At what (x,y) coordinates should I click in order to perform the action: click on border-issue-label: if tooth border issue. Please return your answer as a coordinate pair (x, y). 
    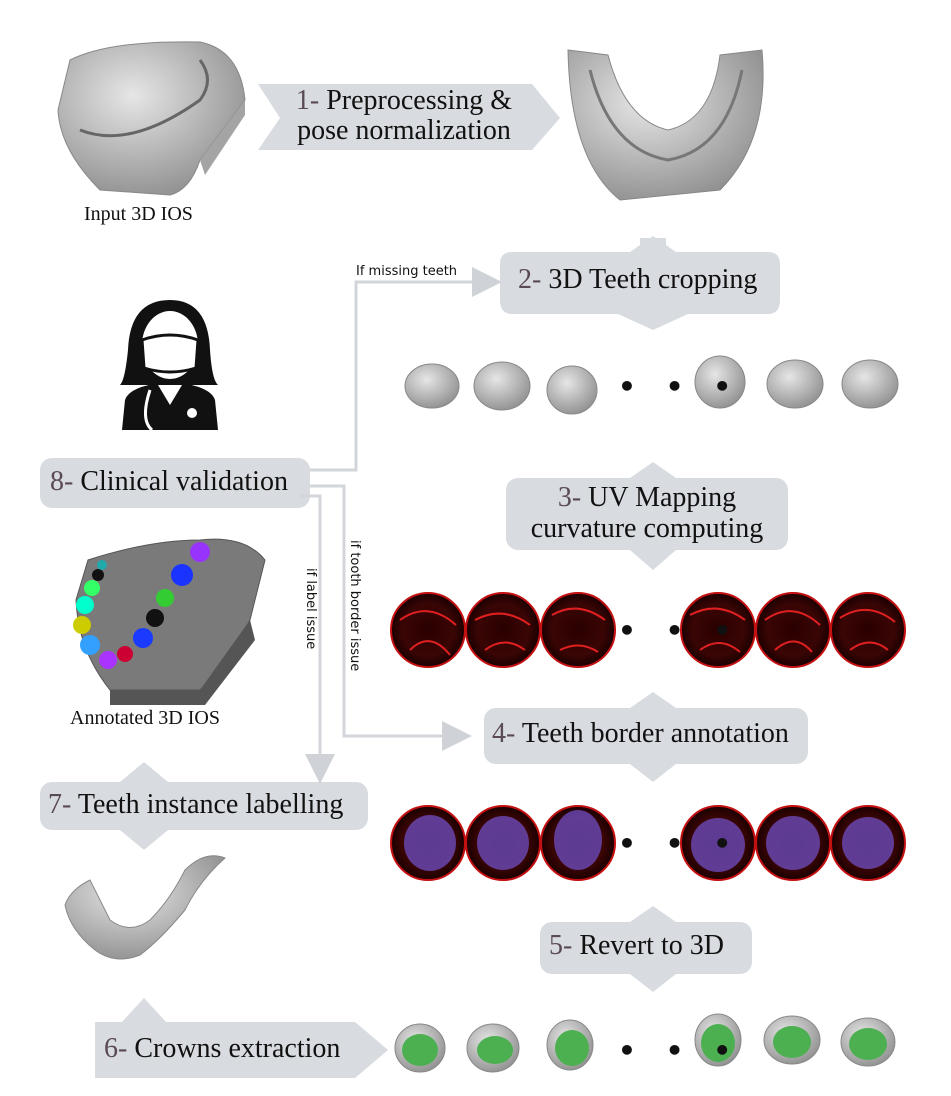
    Looking at the image, I should click on (354, 606).